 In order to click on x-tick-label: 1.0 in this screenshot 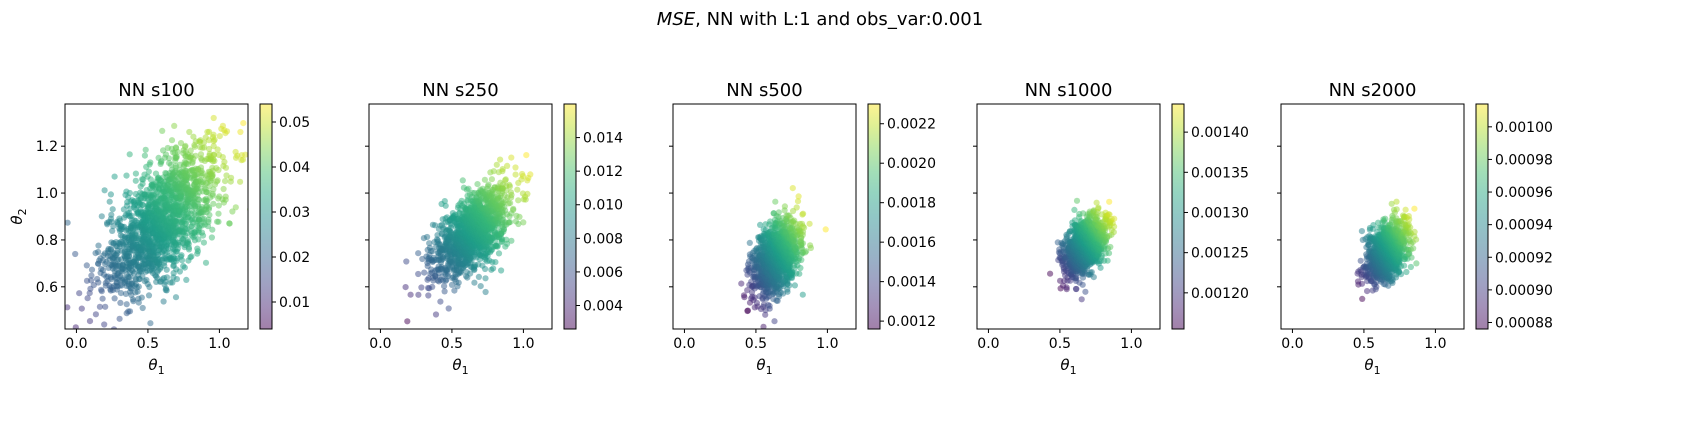, I will do `click(523, 344)`.